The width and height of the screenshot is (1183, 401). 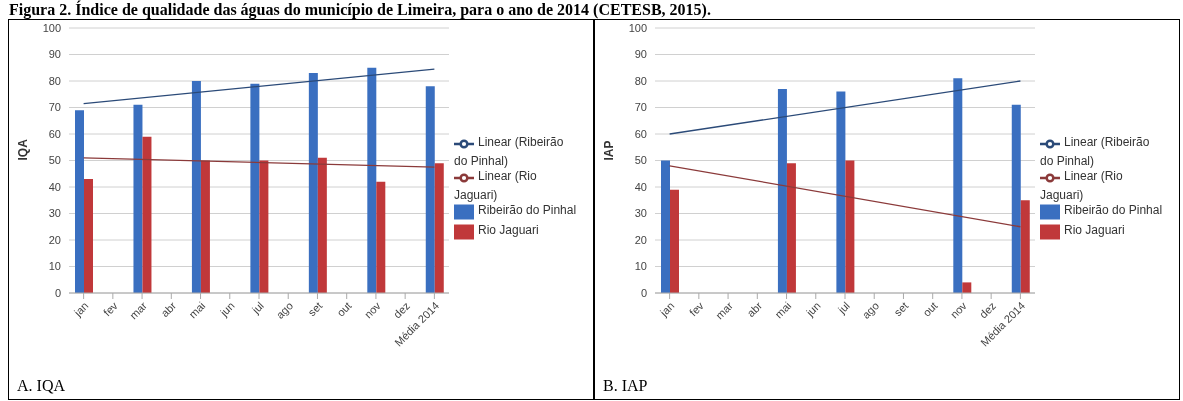 I want to click on text: A. IQA, so click(x=41, y=386).